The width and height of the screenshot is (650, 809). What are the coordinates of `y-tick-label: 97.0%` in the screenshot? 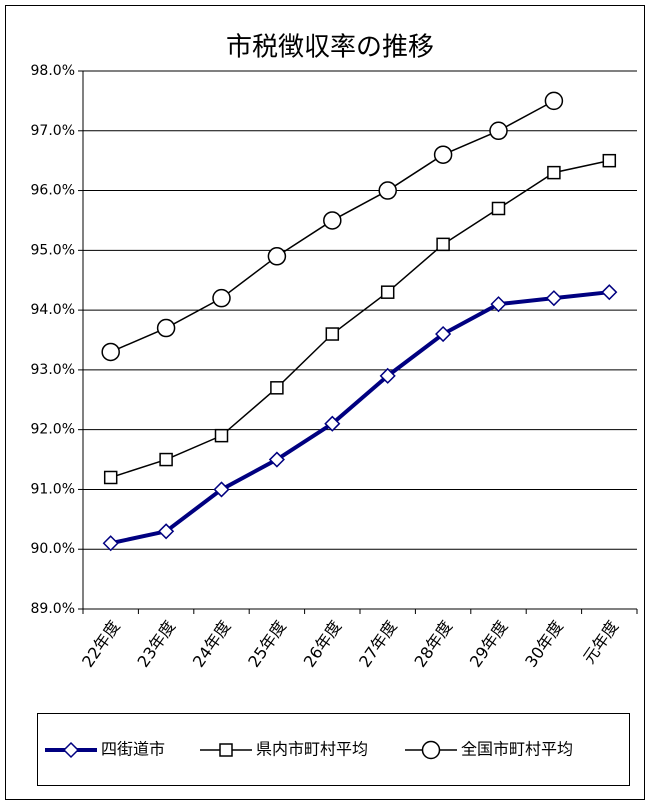 It's located at (53, 131).